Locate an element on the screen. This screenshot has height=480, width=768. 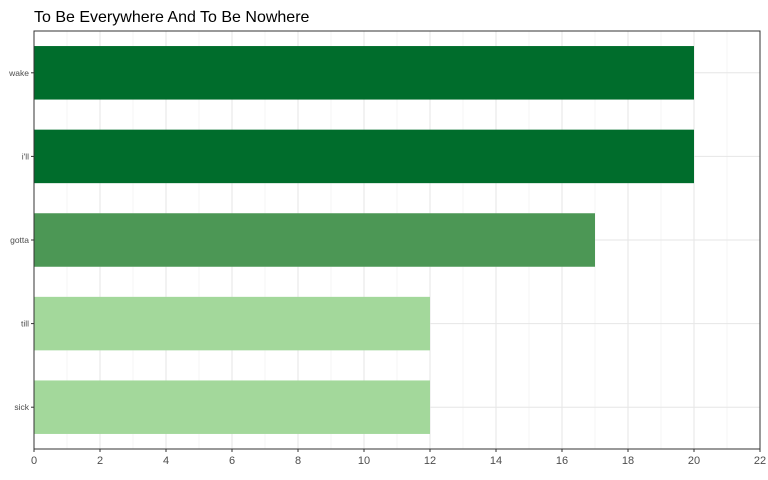
x-tick-label: 2 is located at coordinates (100, 461).